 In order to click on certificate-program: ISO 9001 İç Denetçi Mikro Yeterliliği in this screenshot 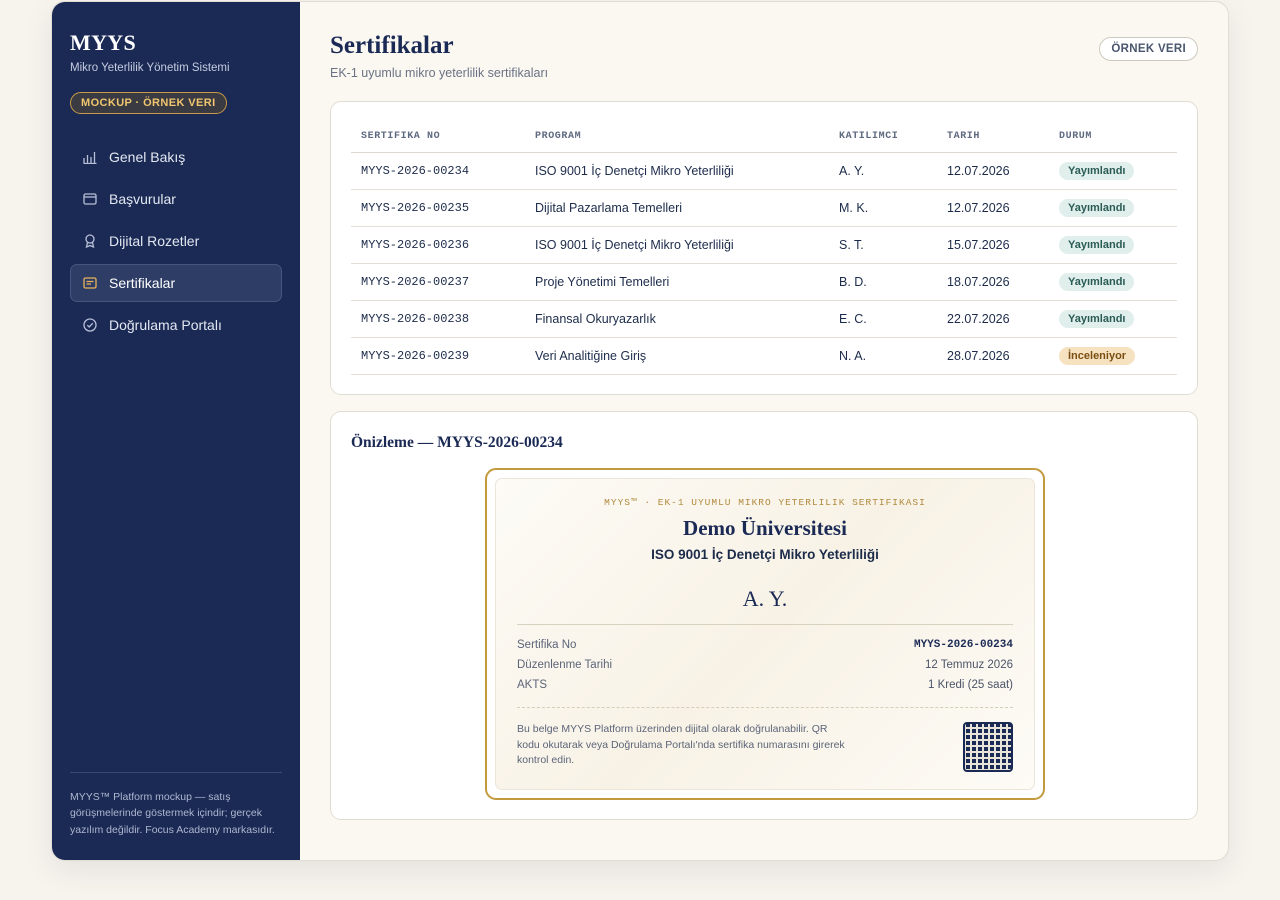, I will do `click(765, 554)`.